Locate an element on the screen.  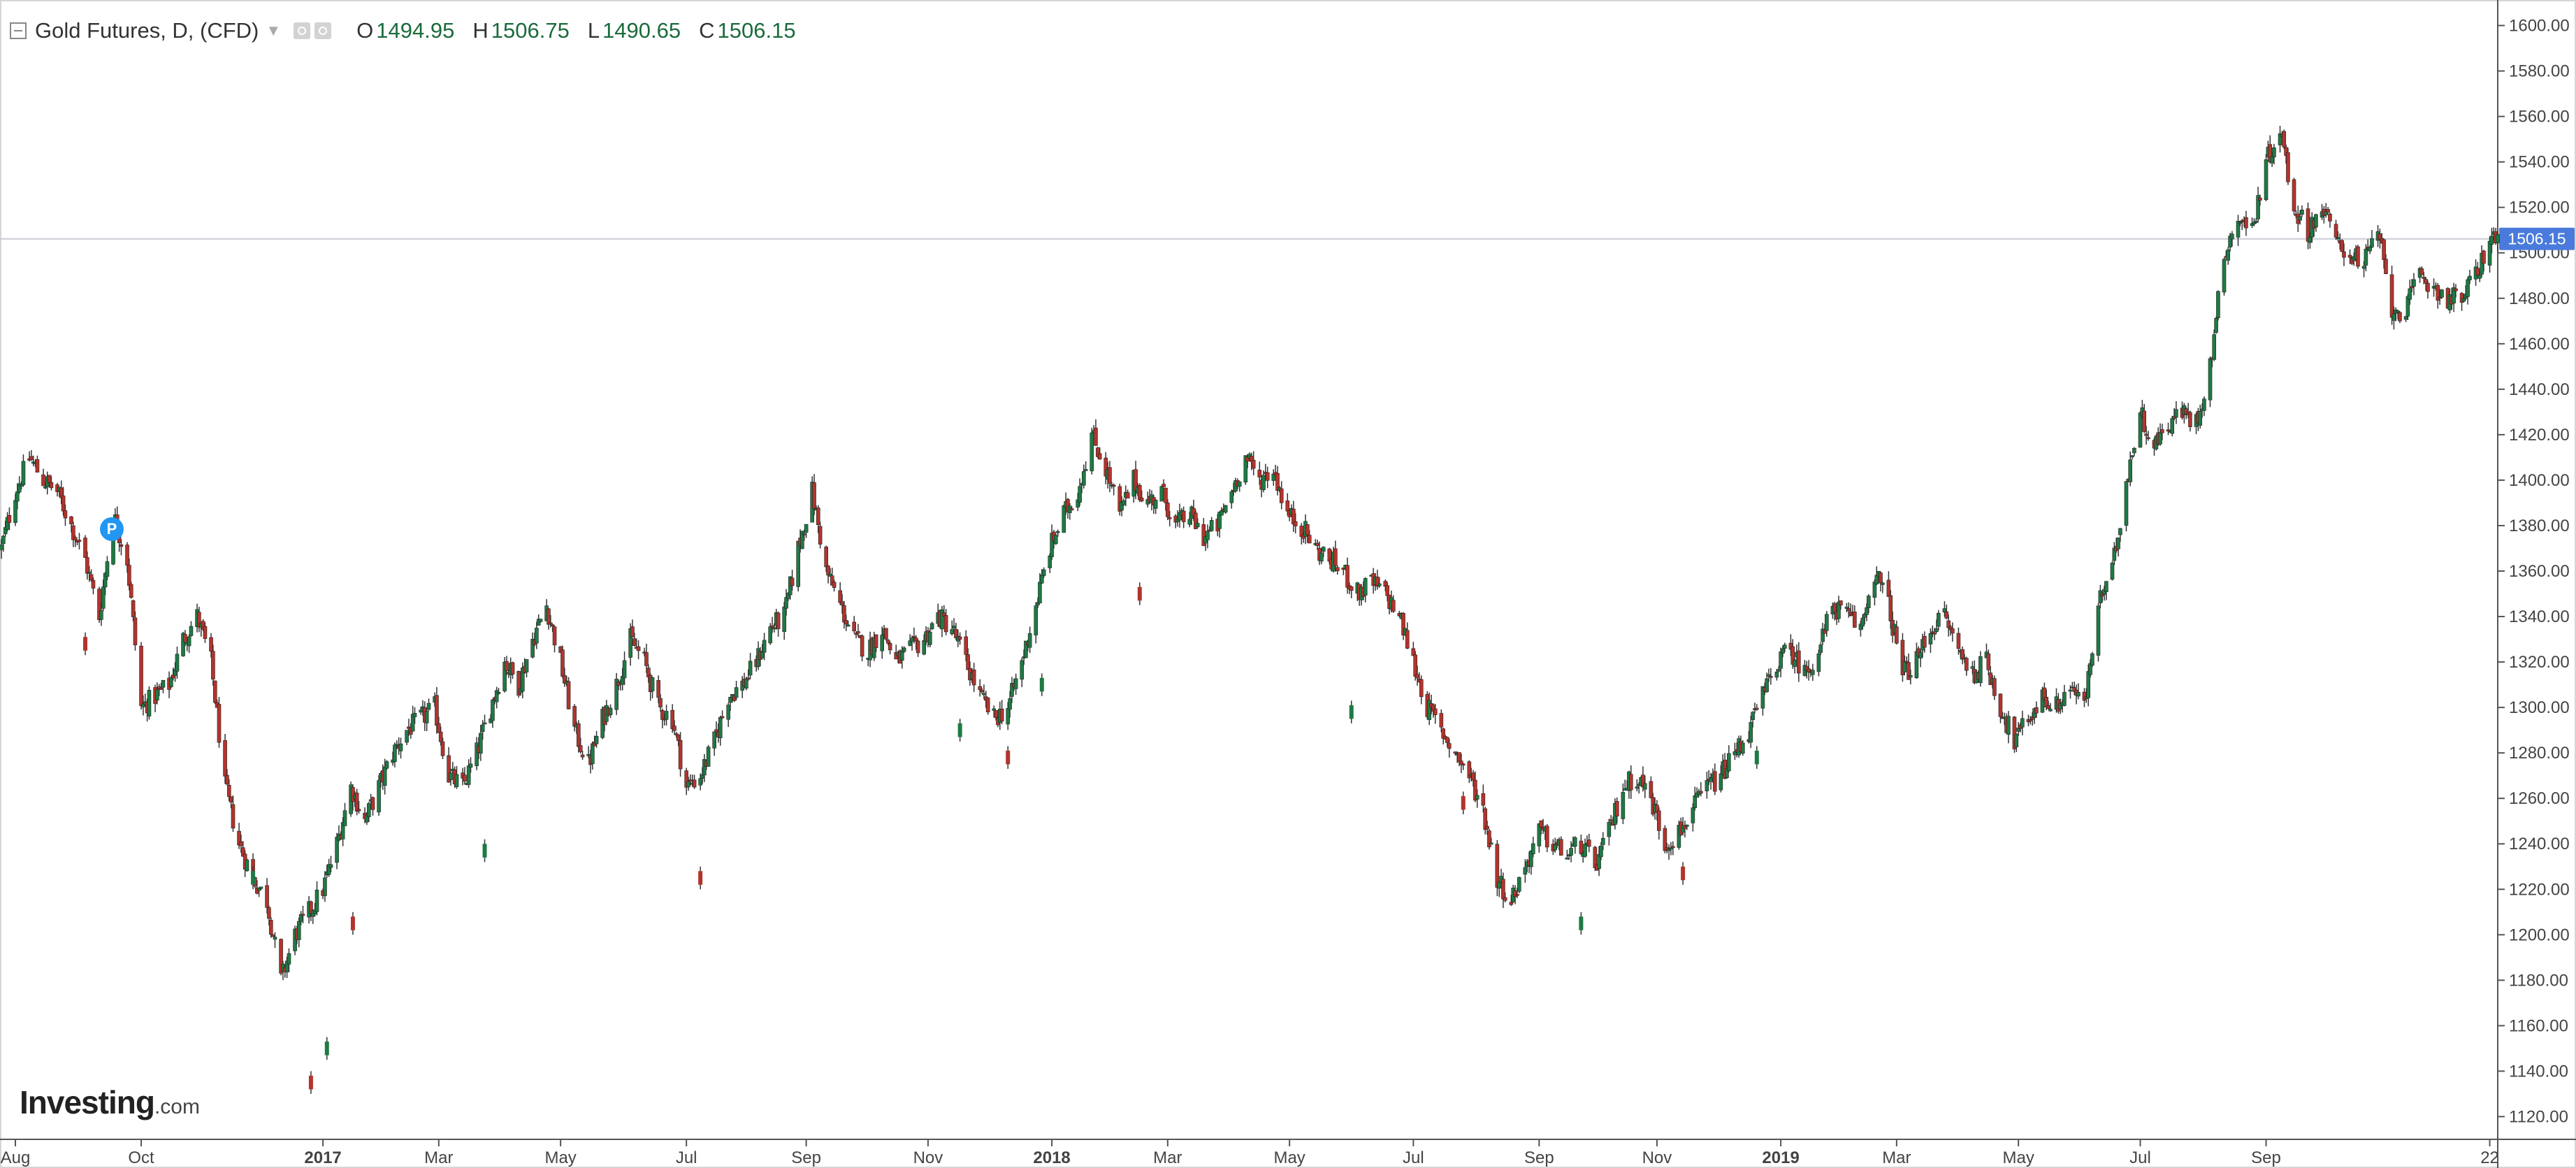
y-tick-label: 1340.00 is located at coordinates (2540, 616).